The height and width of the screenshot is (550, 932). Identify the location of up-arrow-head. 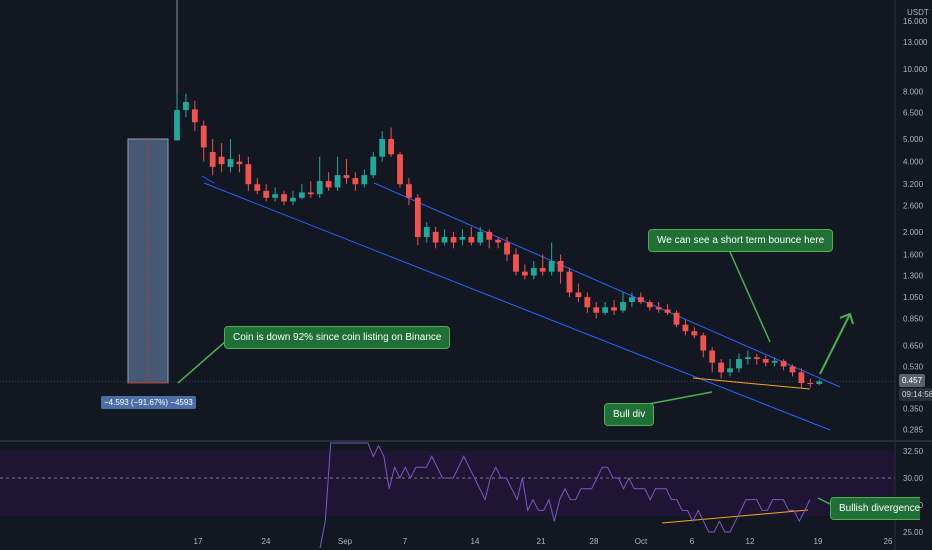
(846, 318).